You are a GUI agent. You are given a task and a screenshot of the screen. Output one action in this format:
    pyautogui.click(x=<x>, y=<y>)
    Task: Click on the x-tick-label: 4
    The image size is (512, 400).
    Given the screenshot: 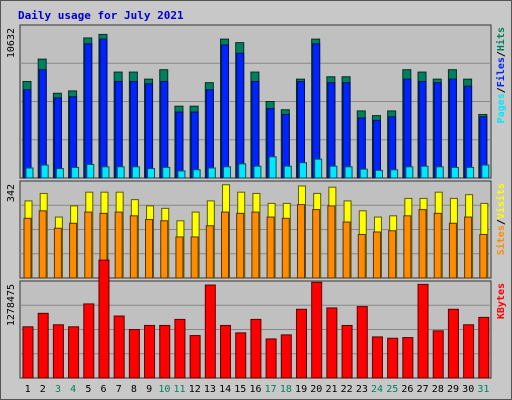 What is the action you would take?
    pyautogui.click(x=73, y=389)
    